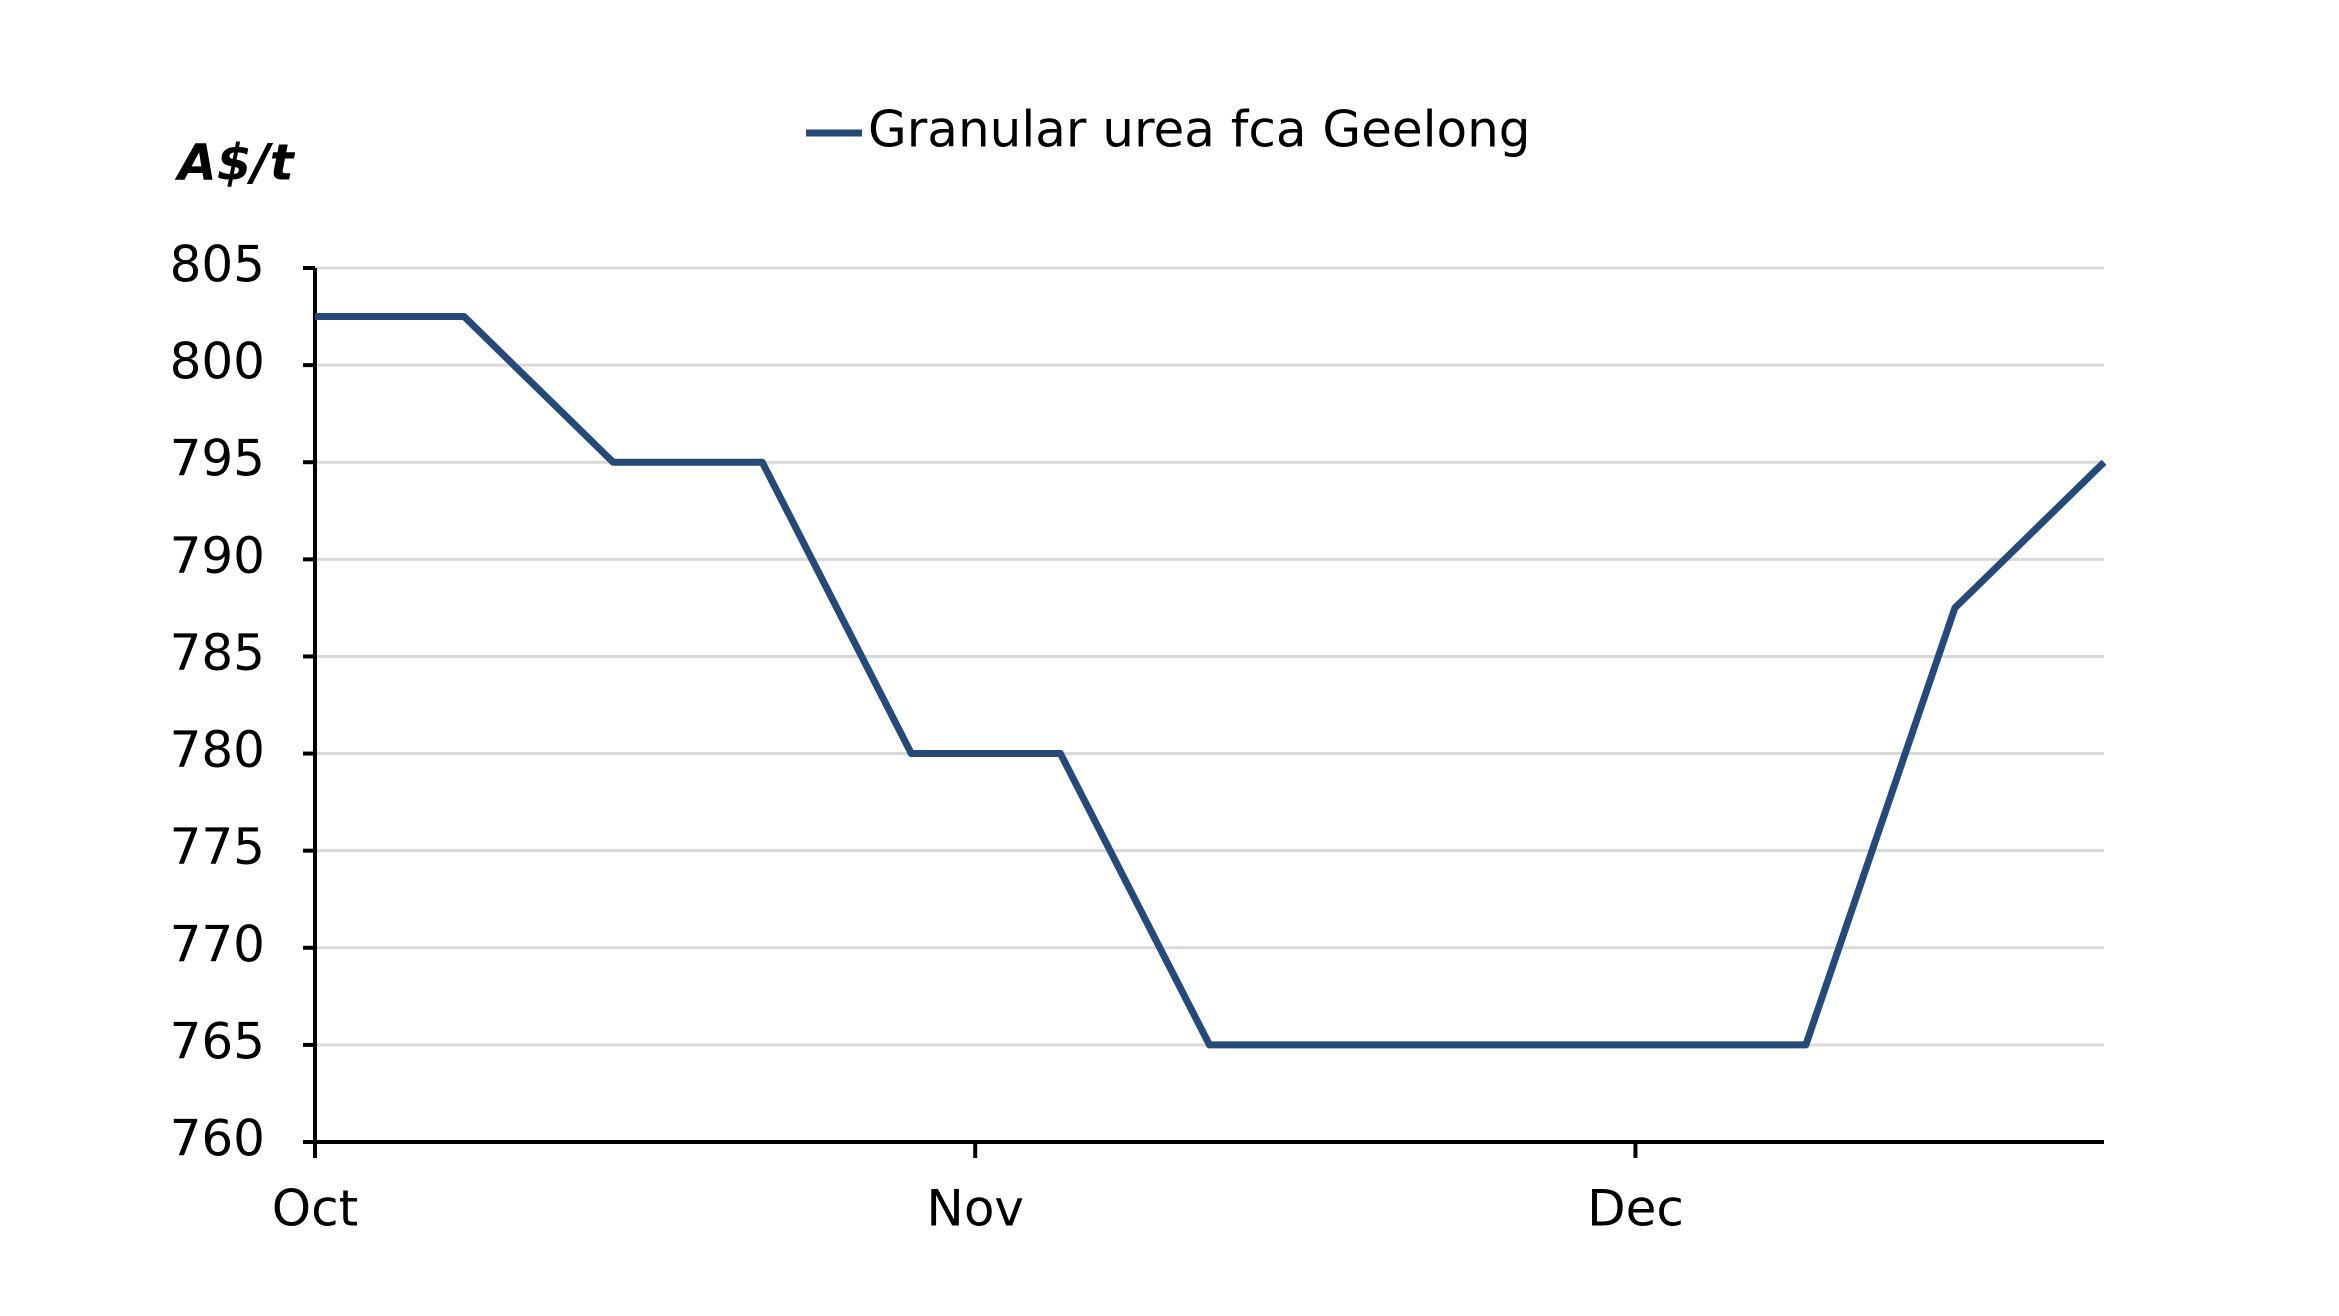 The height and width of the screenshot is (1316, 2339). Describe the element at coordinates (1199, 130) in the screenshot. I see `legend-label: Granular urea fca Geelong` at that location.